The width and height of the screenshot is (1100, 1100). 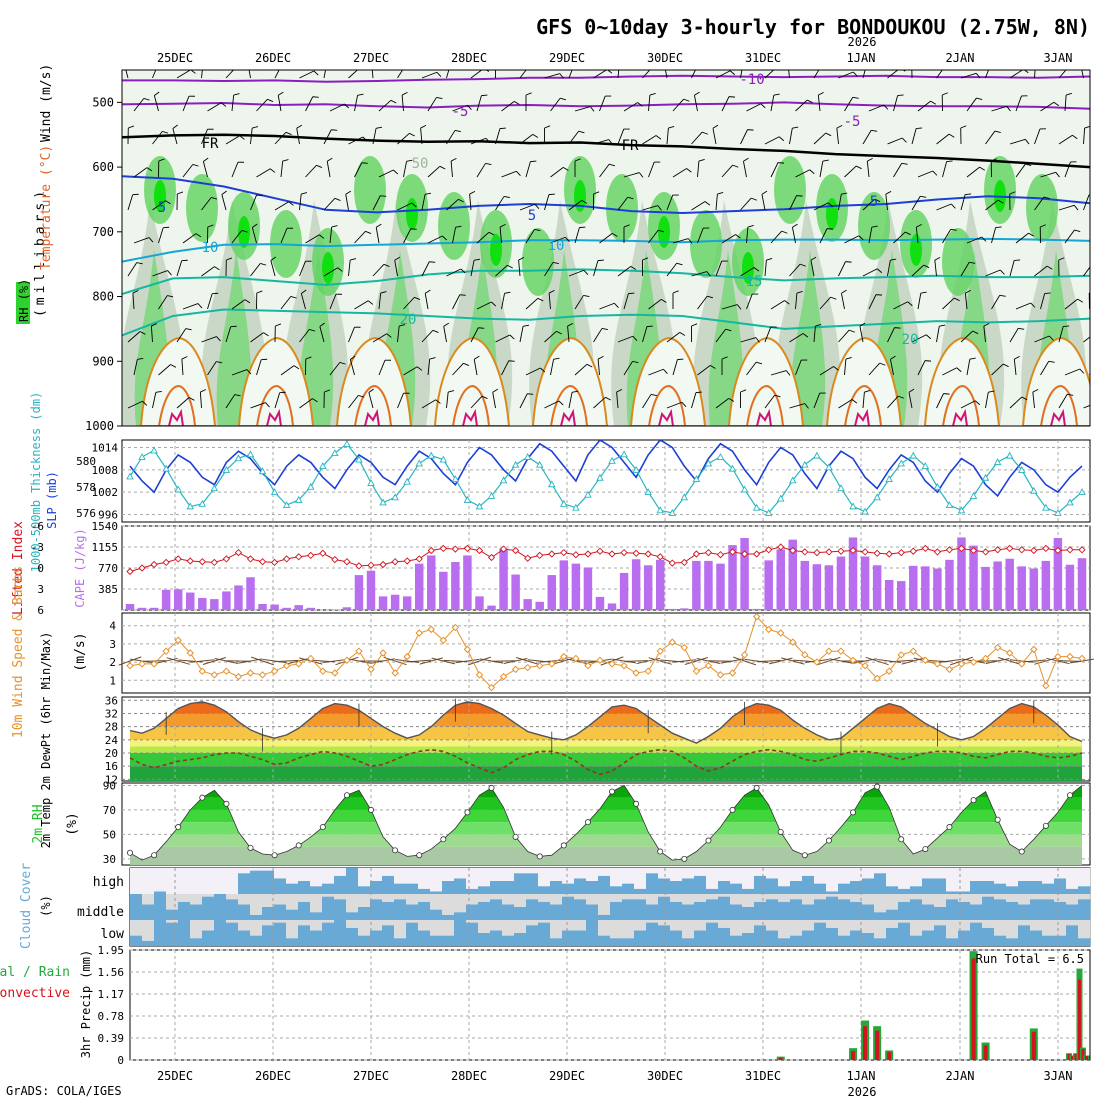 What do you see at coordinates (111, 950) in the screenshot?
I see `precip-tick: 1.95` at bounding box center [111, 950].